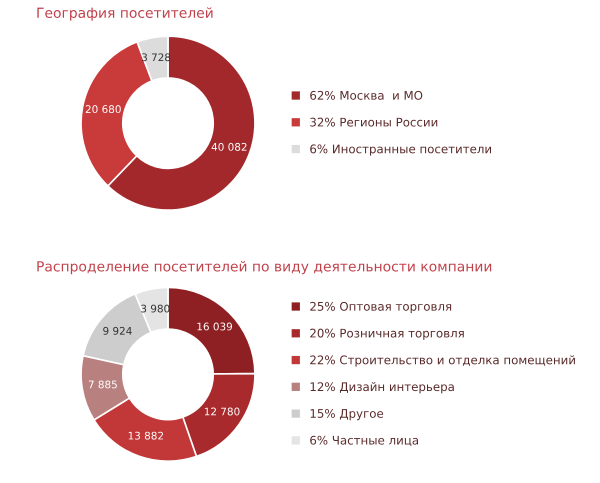 The image size is (600, 483). What do you see at coordinates (222, 412) in the screenshot?
I see `data-label: 12 780` at bounding box center [222, 412].